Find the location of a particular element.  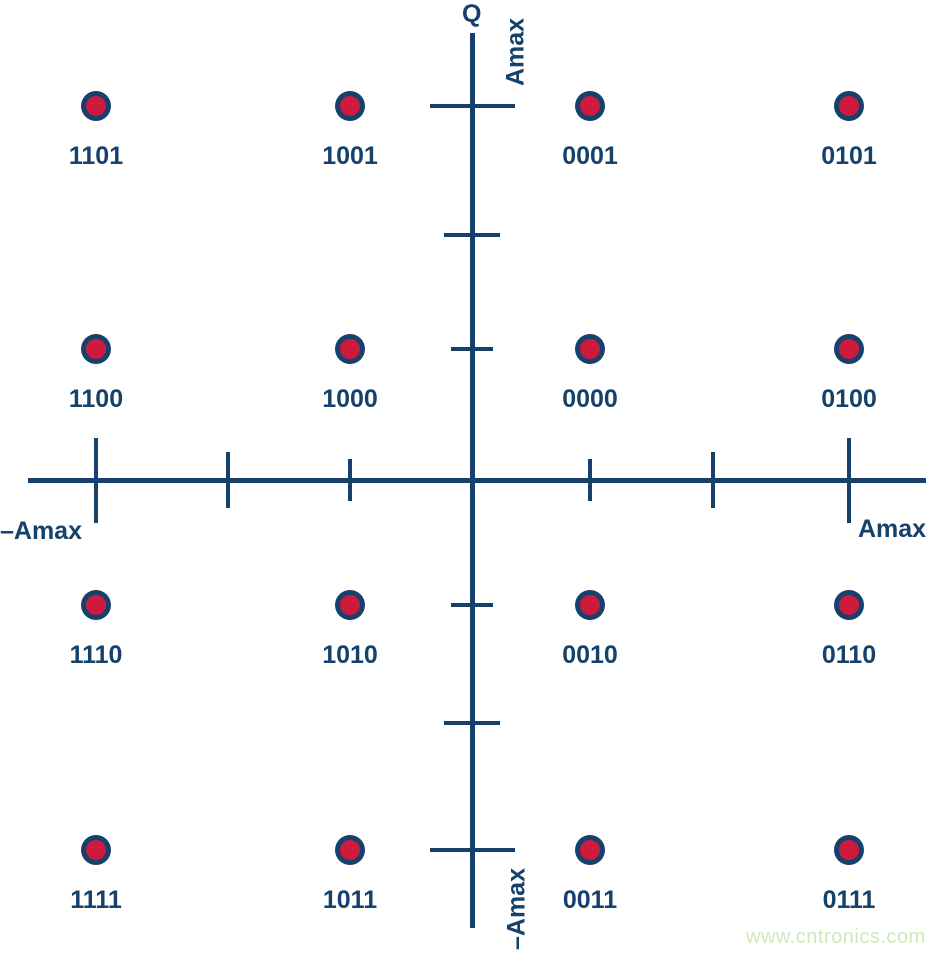

symbol-label: 0011 is located at coordinates (590, 900).